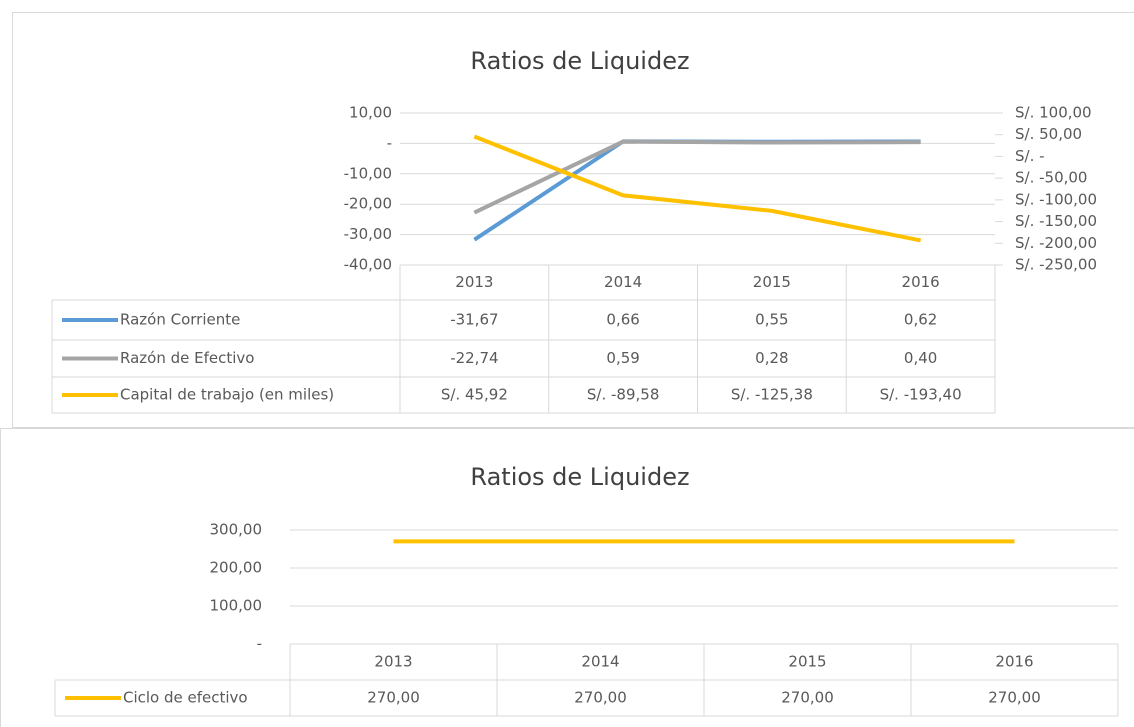  What do you see at coordinates (1048, 134) in the screenshot?
I see `y2-tick-label: S/. 50,00` at bounding box center [1048, 134].